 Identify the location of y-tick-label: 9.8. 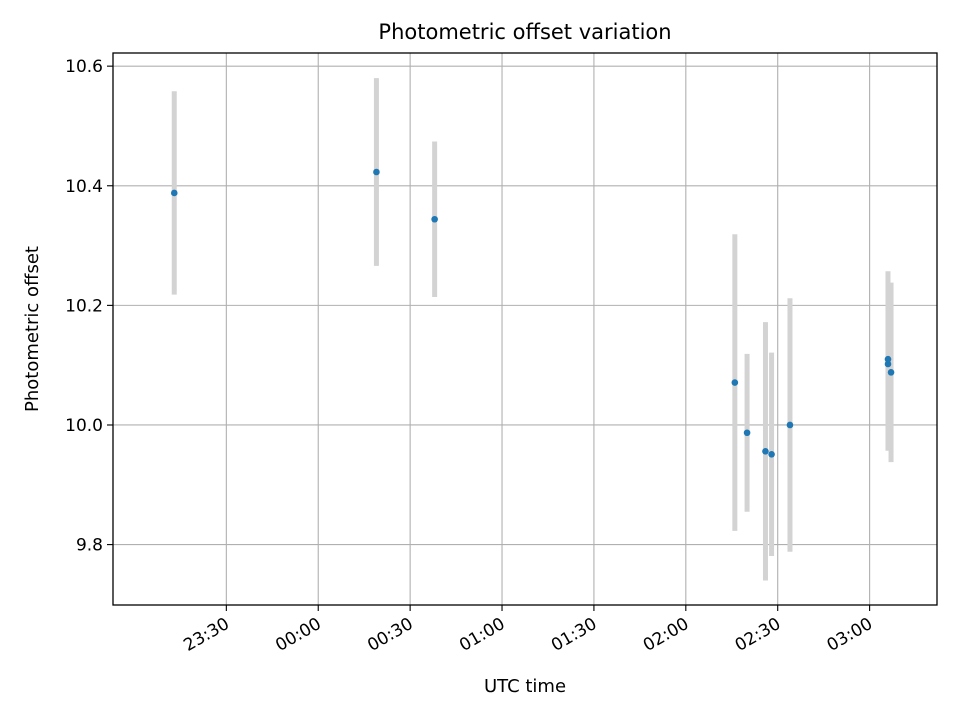
(89, 546).